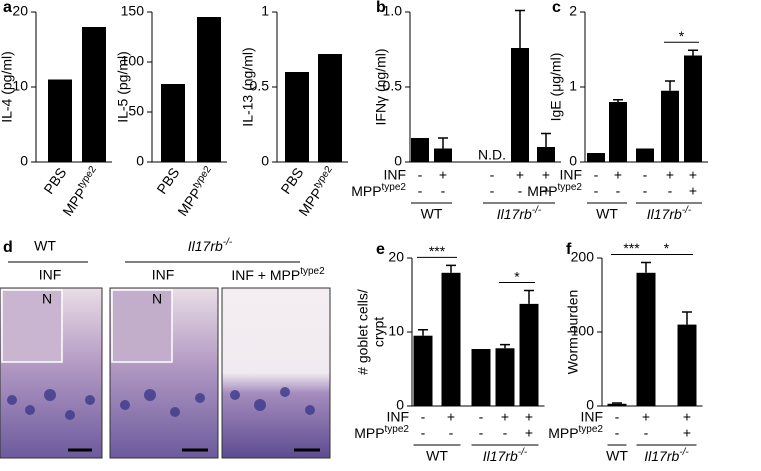 The width and height of the screenshot is (761, 471). What do you see at coordinates (265, 275) in the screenshot?
I see `label: INF + MPP` at bounding box center [265, 275].